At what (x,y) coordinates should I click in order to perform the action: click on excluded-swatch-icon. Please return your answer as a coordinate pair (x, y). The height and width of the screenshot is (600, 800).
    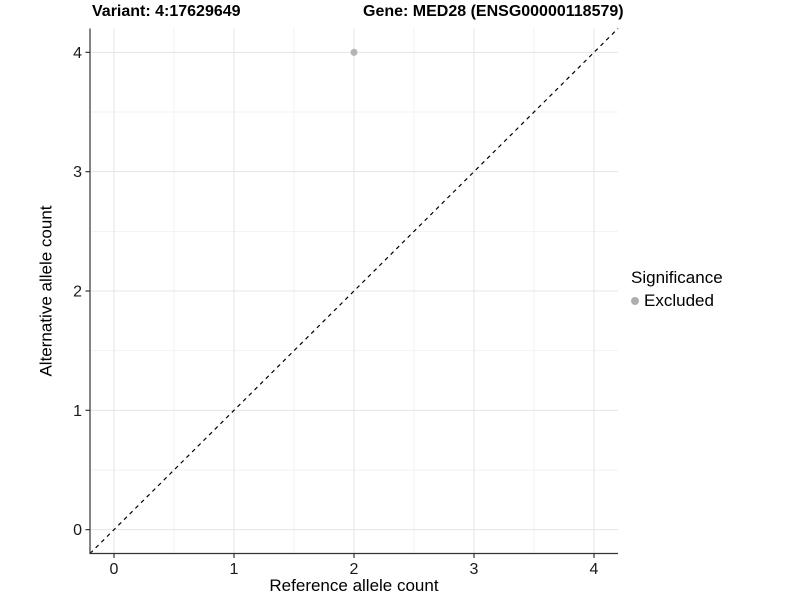
    Looking at the image, I should click on (635, 301).